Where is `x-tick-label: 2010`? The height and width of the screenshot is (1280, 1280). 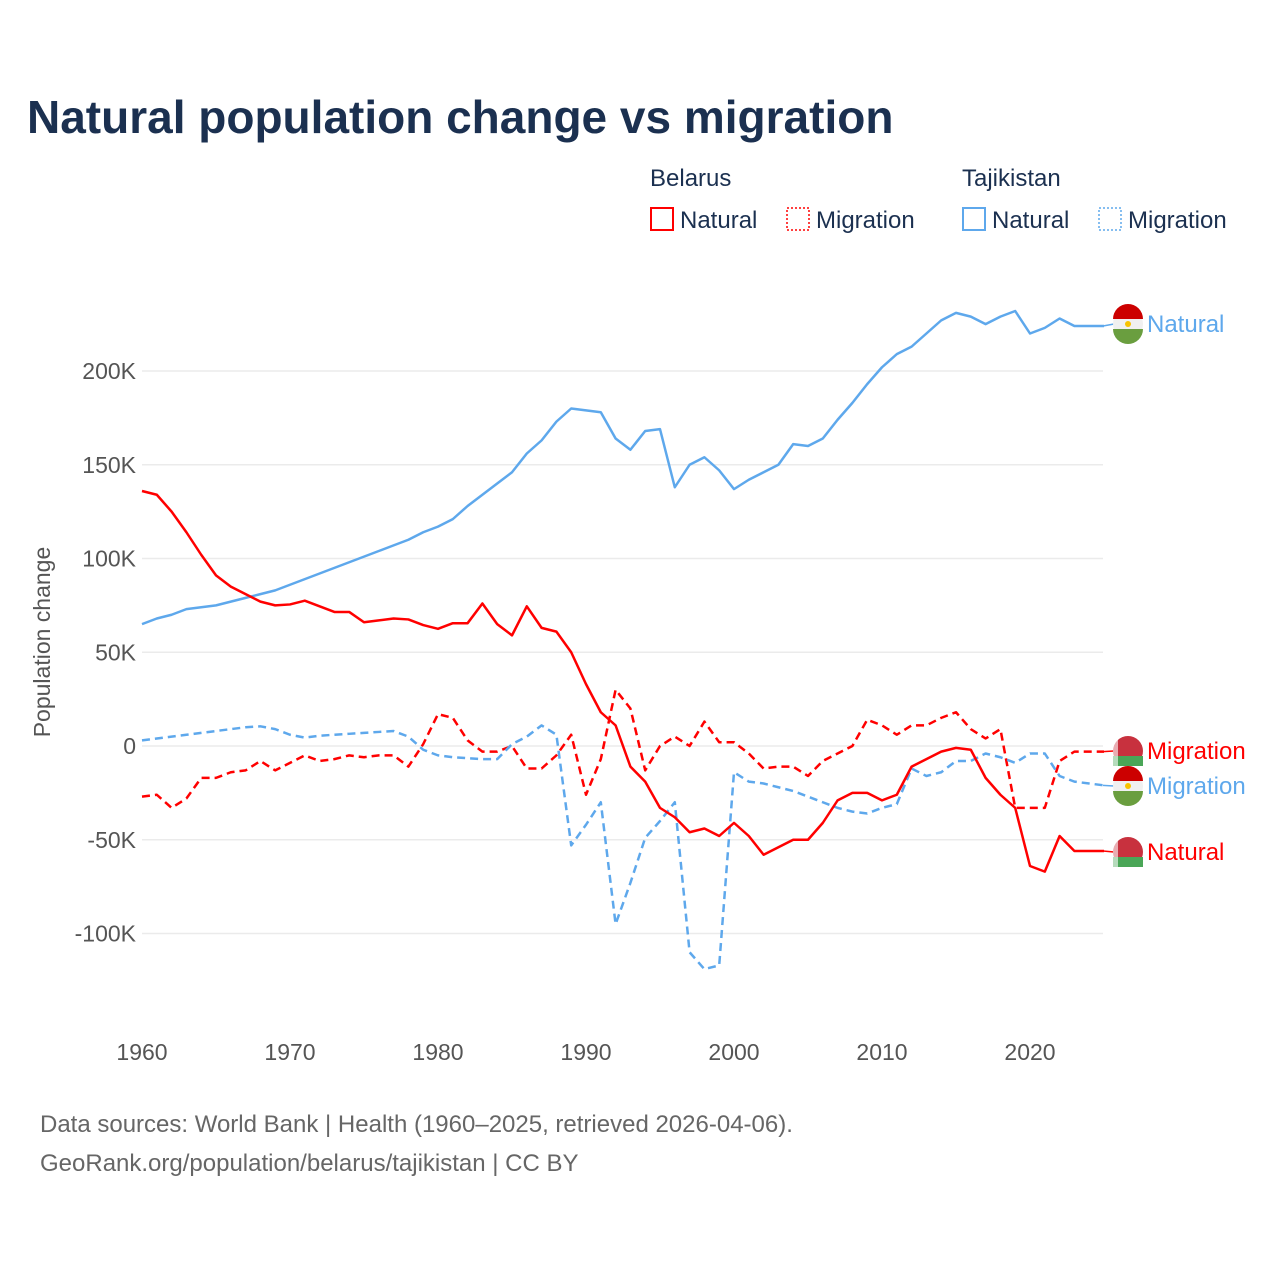
x-tick-label: 2010 is located at coordinates (881, 1052).